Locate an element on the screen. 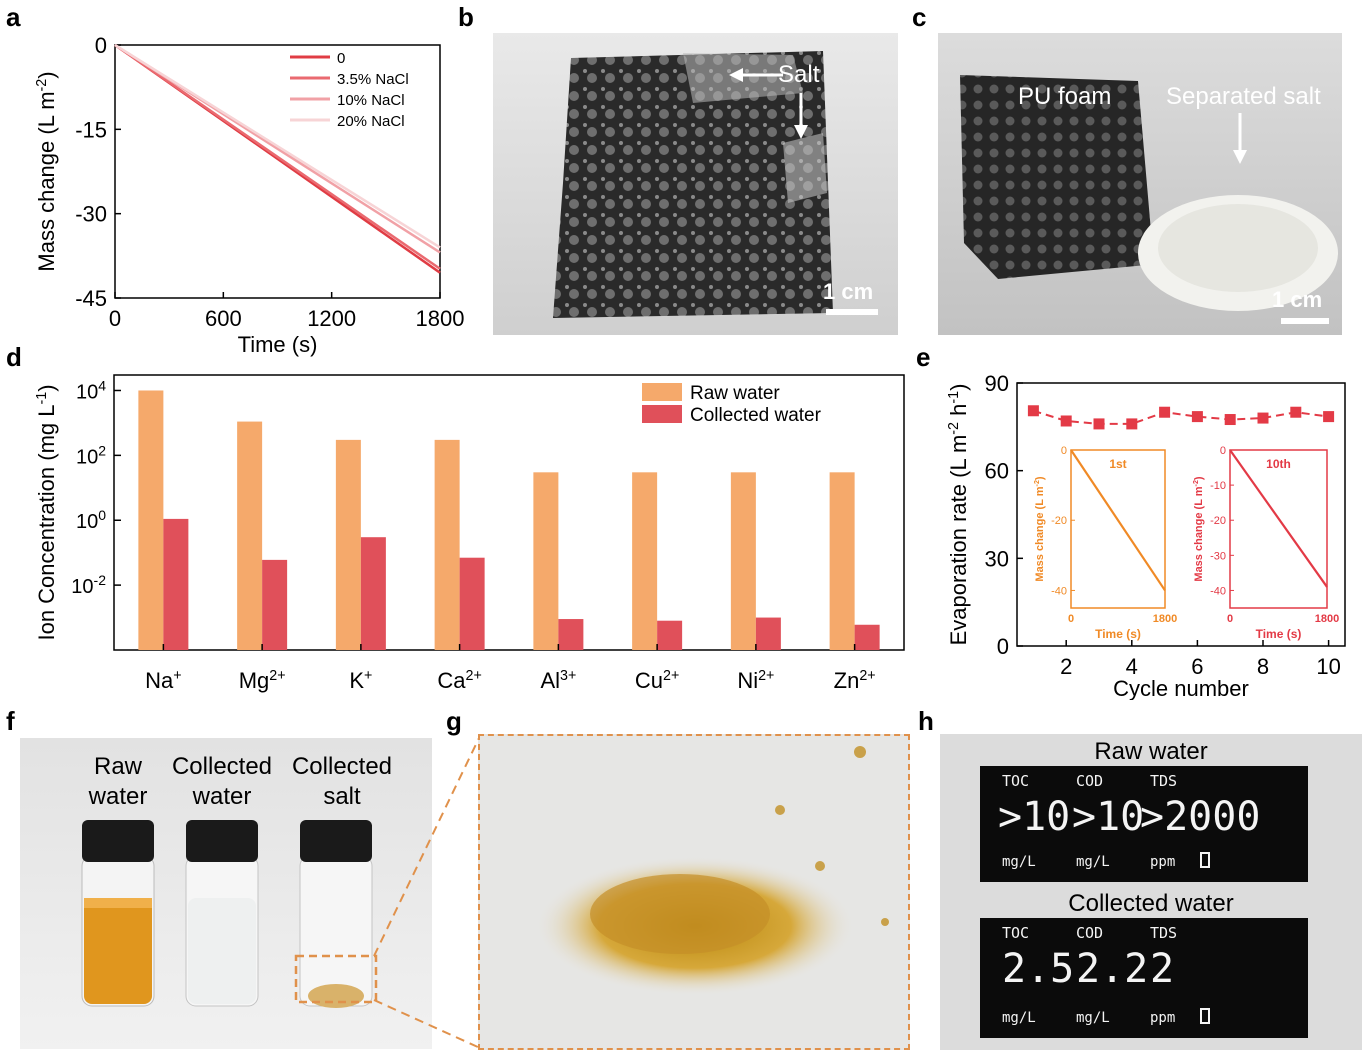 The image size is (1367, 1054). collected-cod-unit: mg/L is located at coordinates (1093, 1018).